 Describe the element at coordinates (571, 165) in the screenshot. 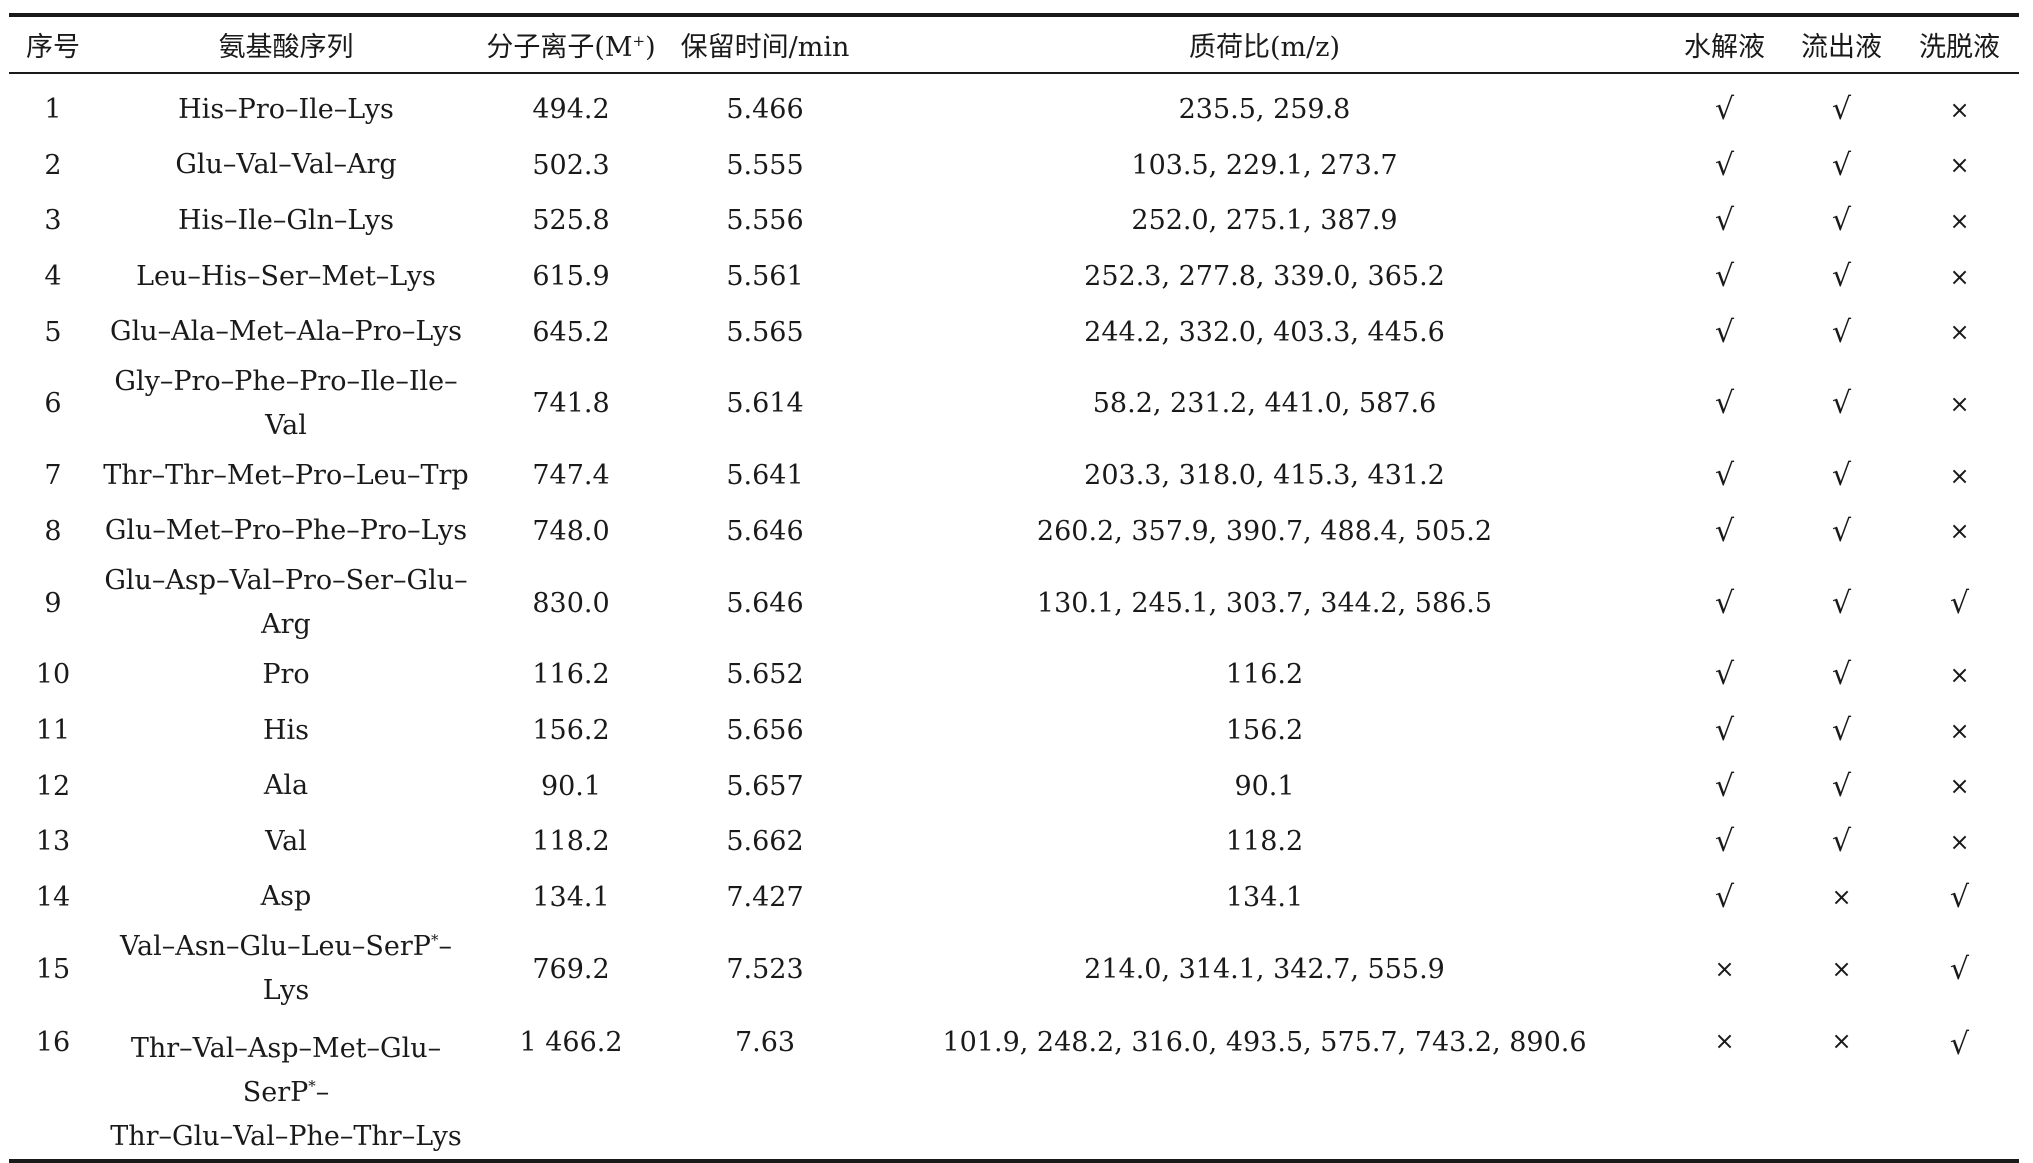

I see `molecular-ion: 502.3` at that location.